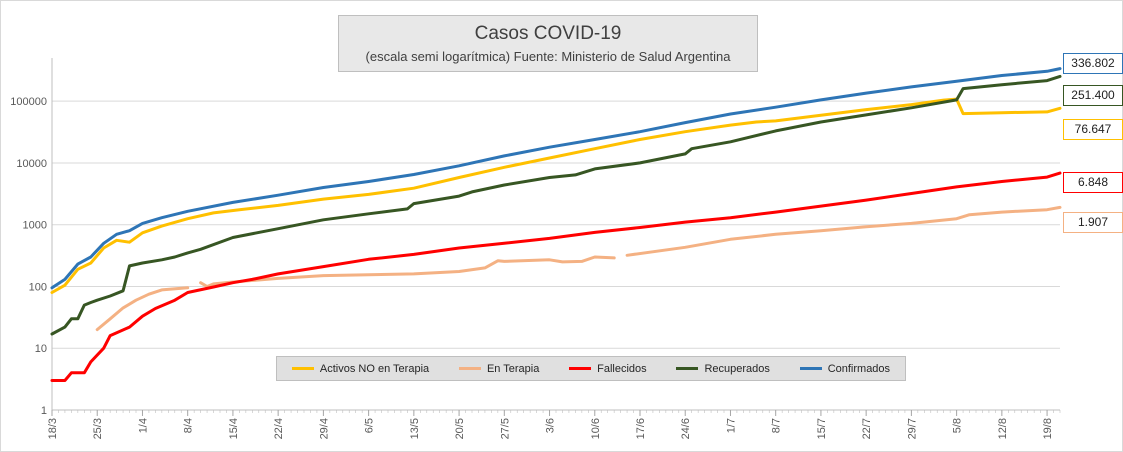 The image size is (1123, 452). Describe the element at coordinates (143, 425) in the screenshot. I see `x-tick-label-1/4: 1/4` at that location.